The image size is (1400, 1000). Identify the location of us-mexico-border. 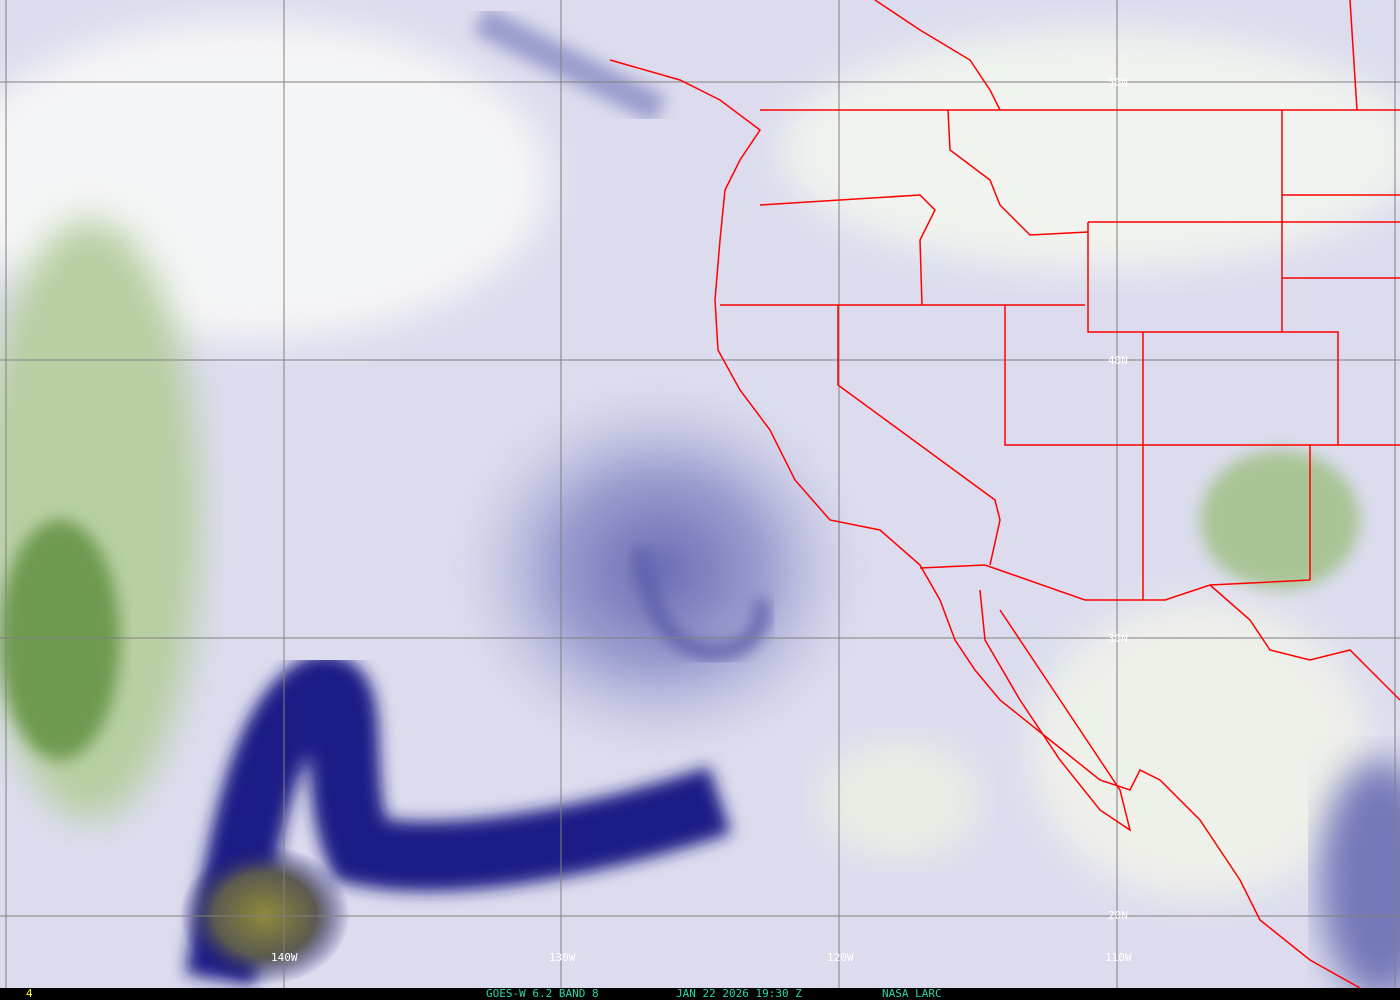
(1115, 582).